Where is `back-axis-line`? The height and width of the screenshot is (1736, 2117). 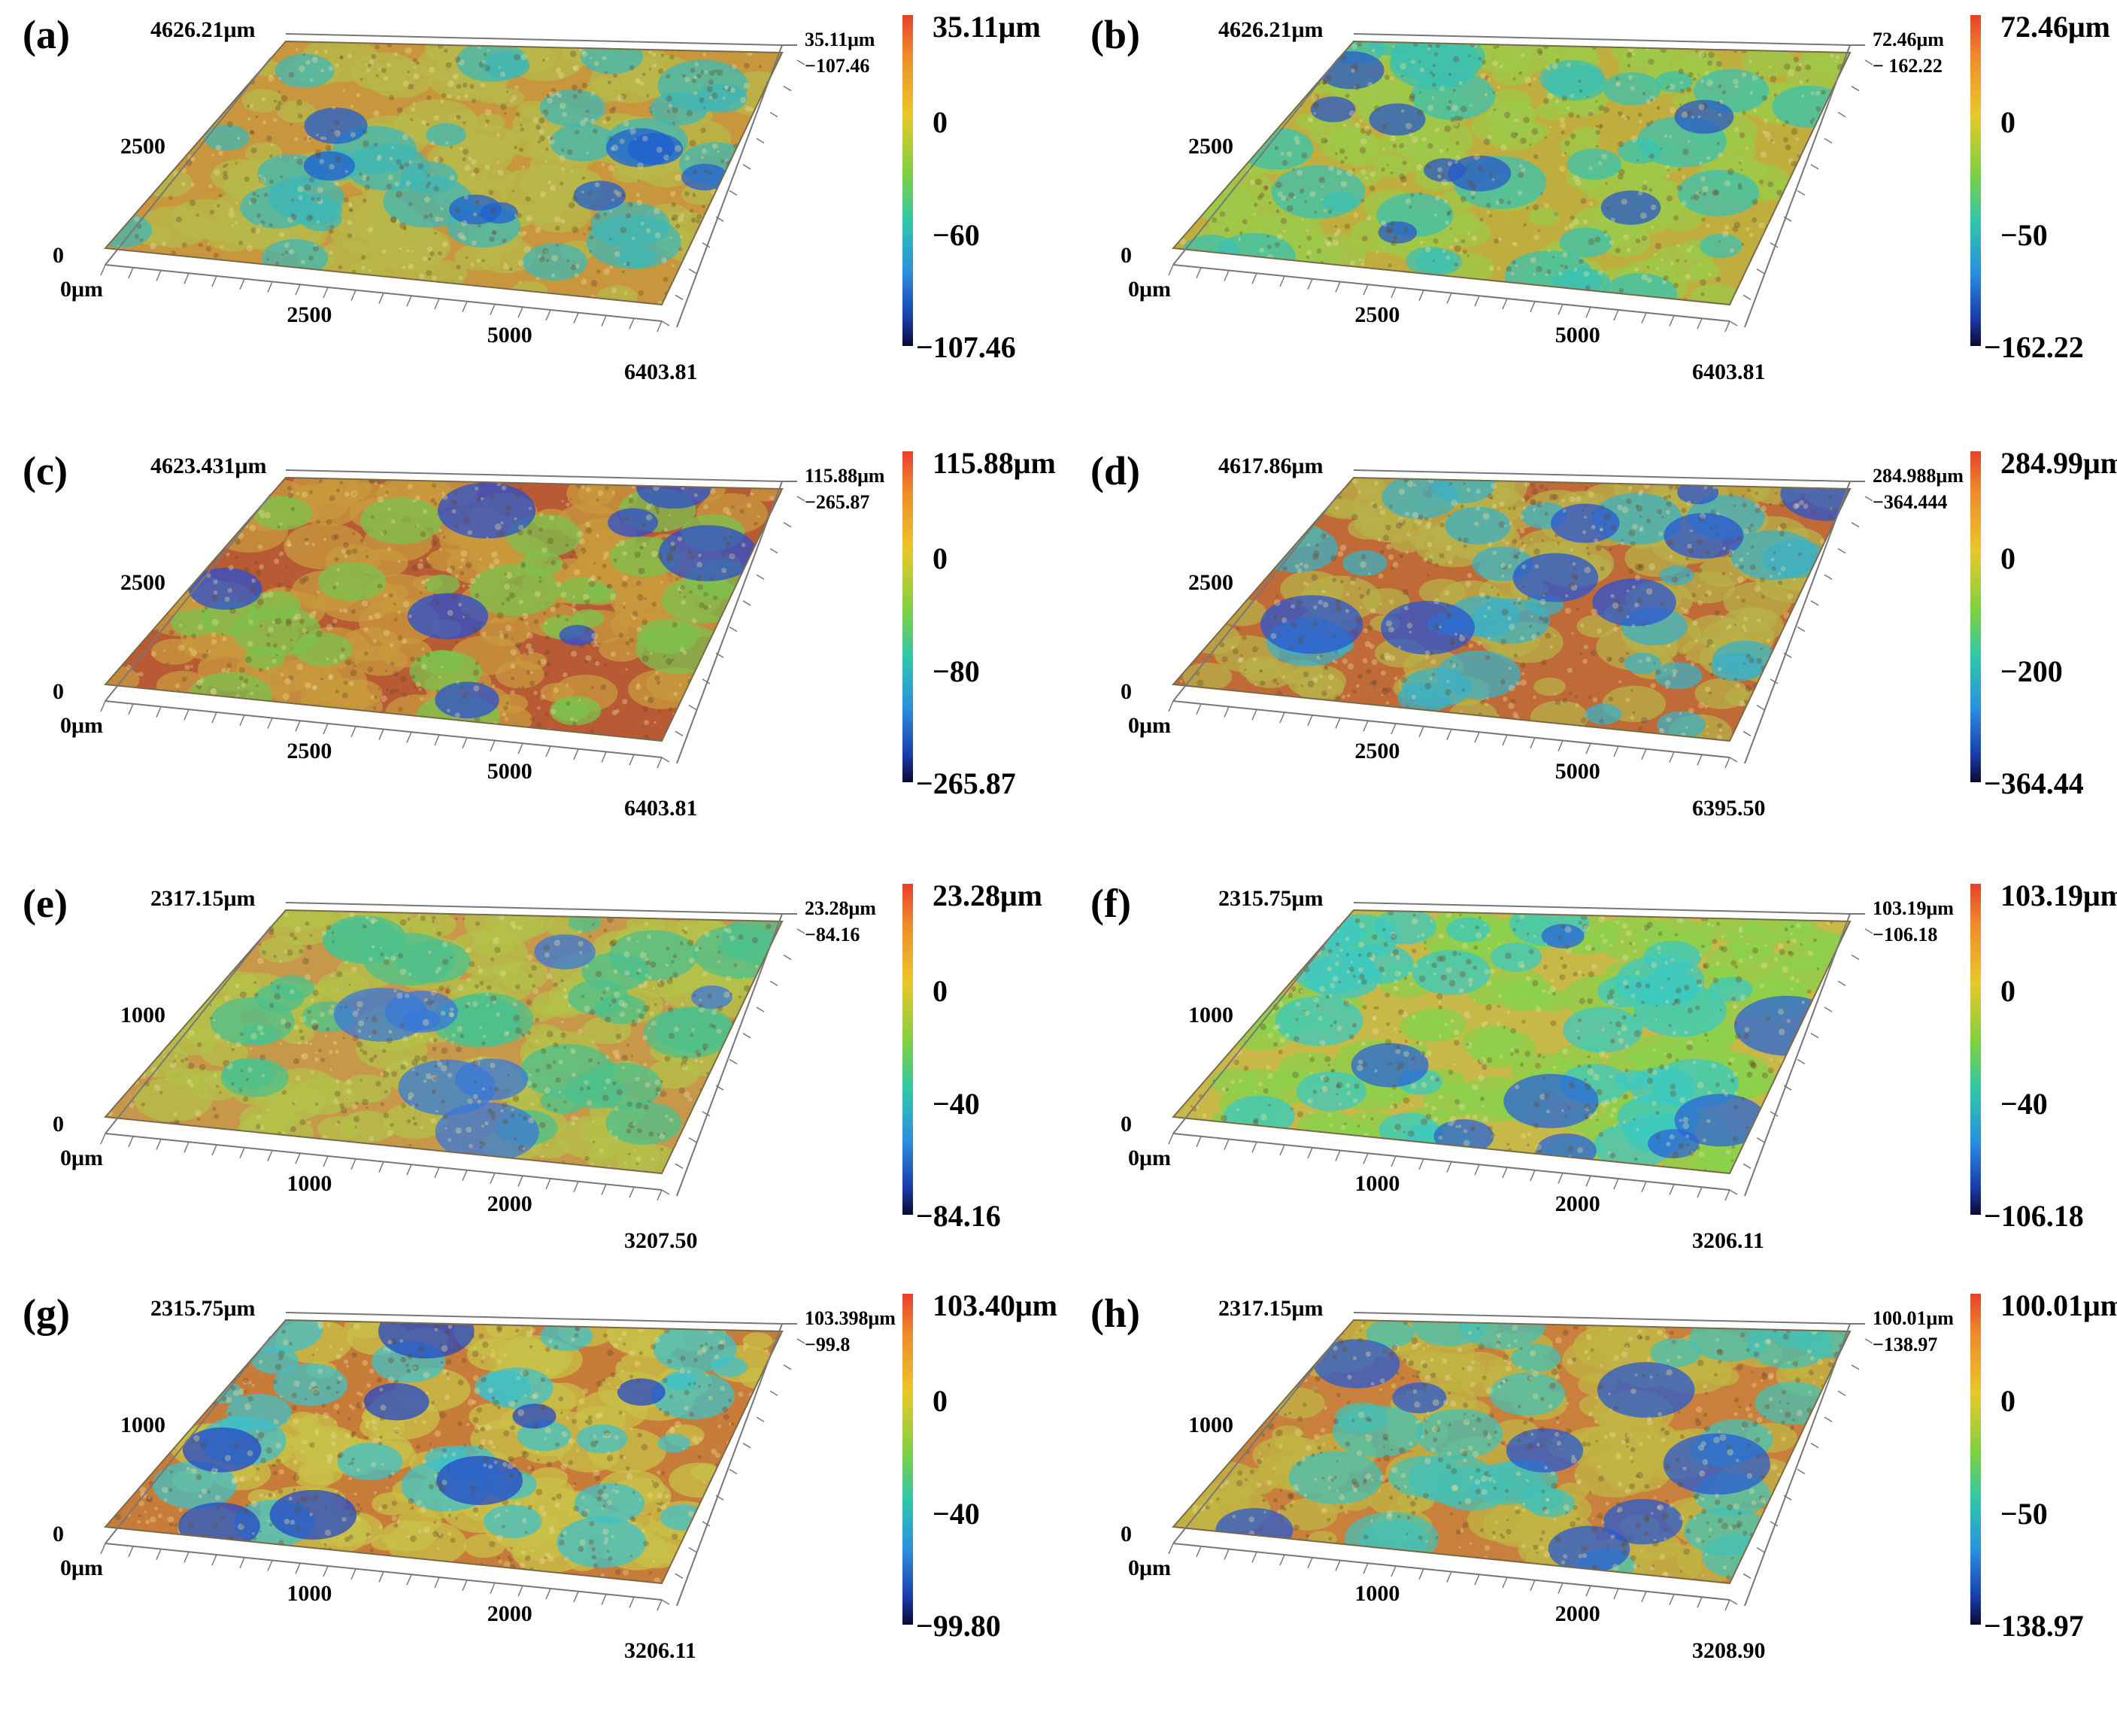
back-axis-line is located at coordinates (534, 39).